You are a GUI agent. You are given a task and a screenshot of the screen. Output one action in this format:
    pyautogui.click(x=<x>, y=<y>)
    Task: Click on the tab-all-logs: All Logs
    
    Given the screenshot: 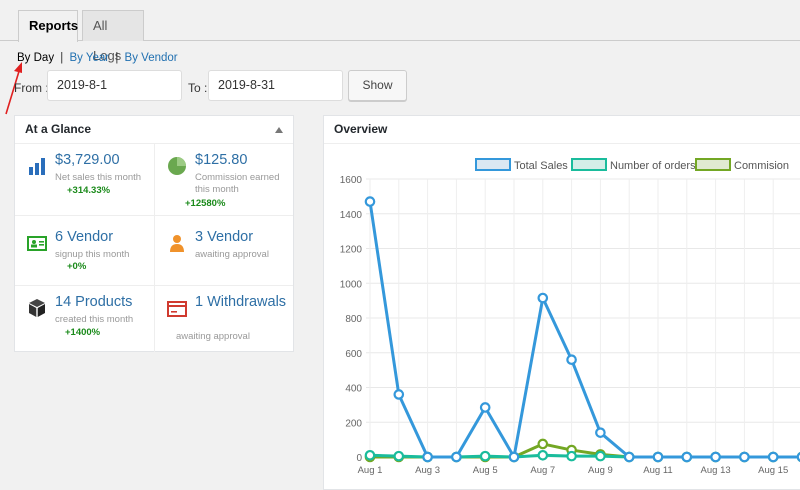 What is the action you would take?
    pyautogui.click(x=113, y=36)
    